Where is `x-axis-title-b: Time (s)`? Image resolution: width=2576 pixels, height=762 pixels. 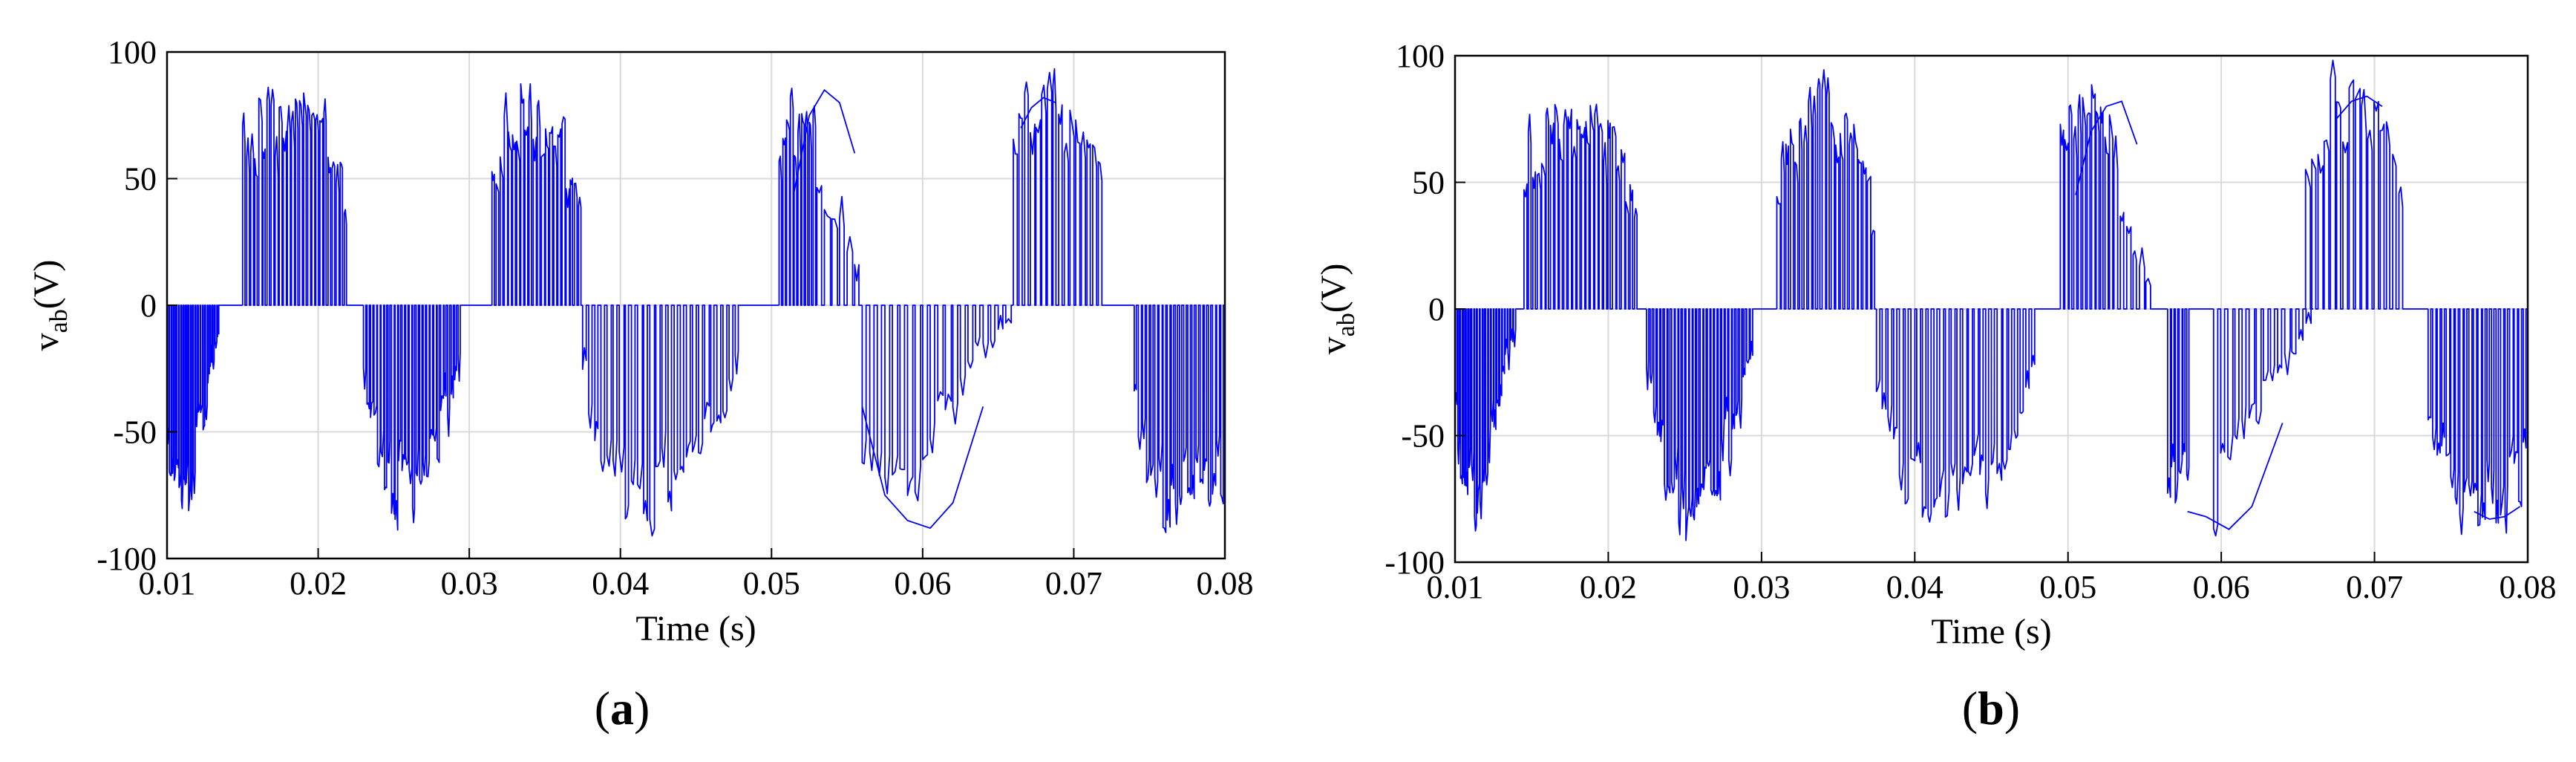 x-axis-title-b: Time (s) is located at coordinates (1991, 631).